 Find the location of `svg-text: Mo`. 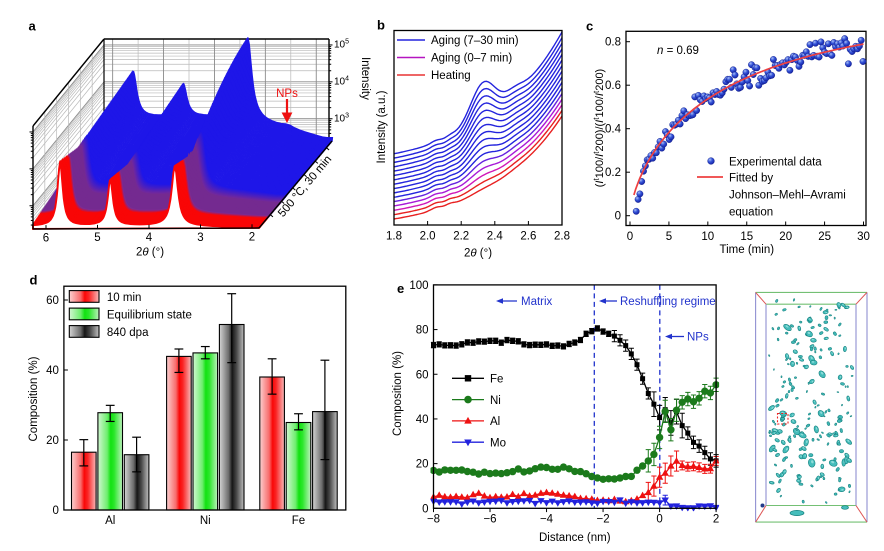

svg-text: Mo is located at coordinates (498, 444).